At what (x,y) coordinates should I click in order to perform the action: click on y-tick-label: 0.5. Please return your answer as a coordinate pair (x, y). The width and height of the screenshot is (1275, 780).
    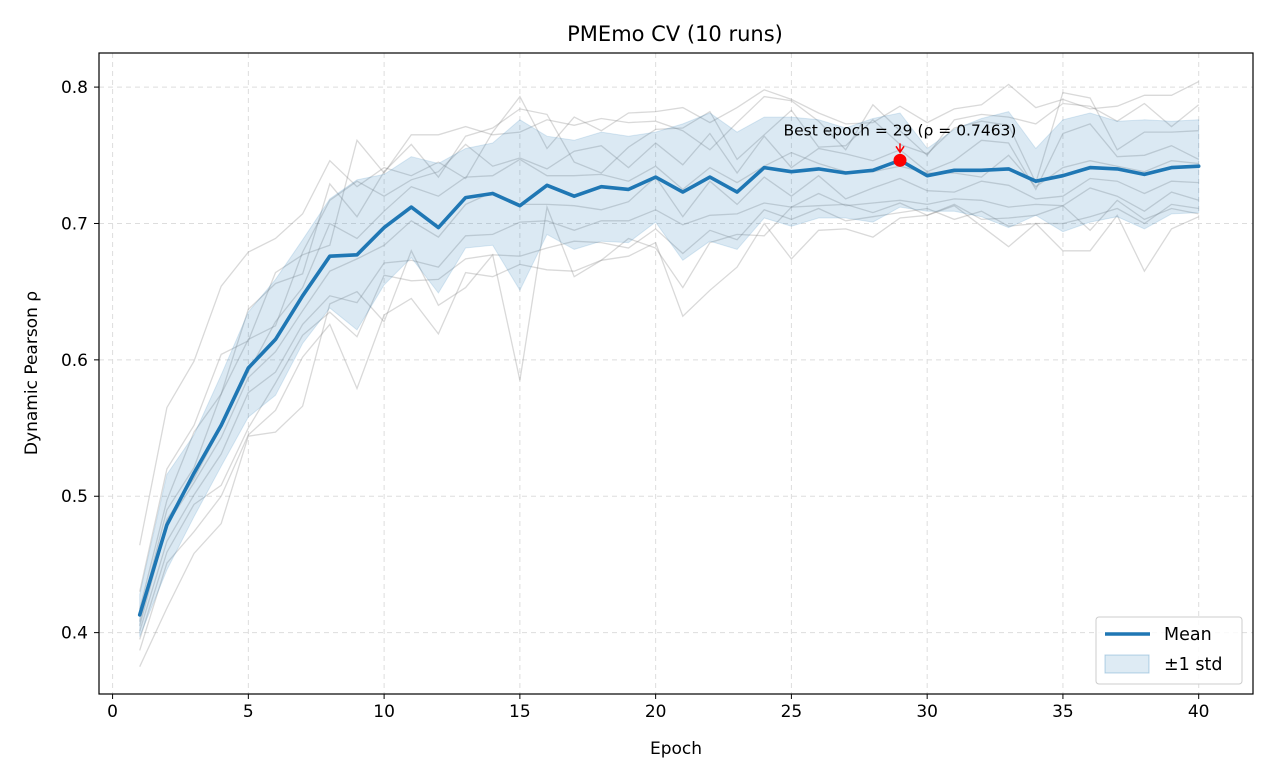
    Looking at the image, I should click on (74, 497).